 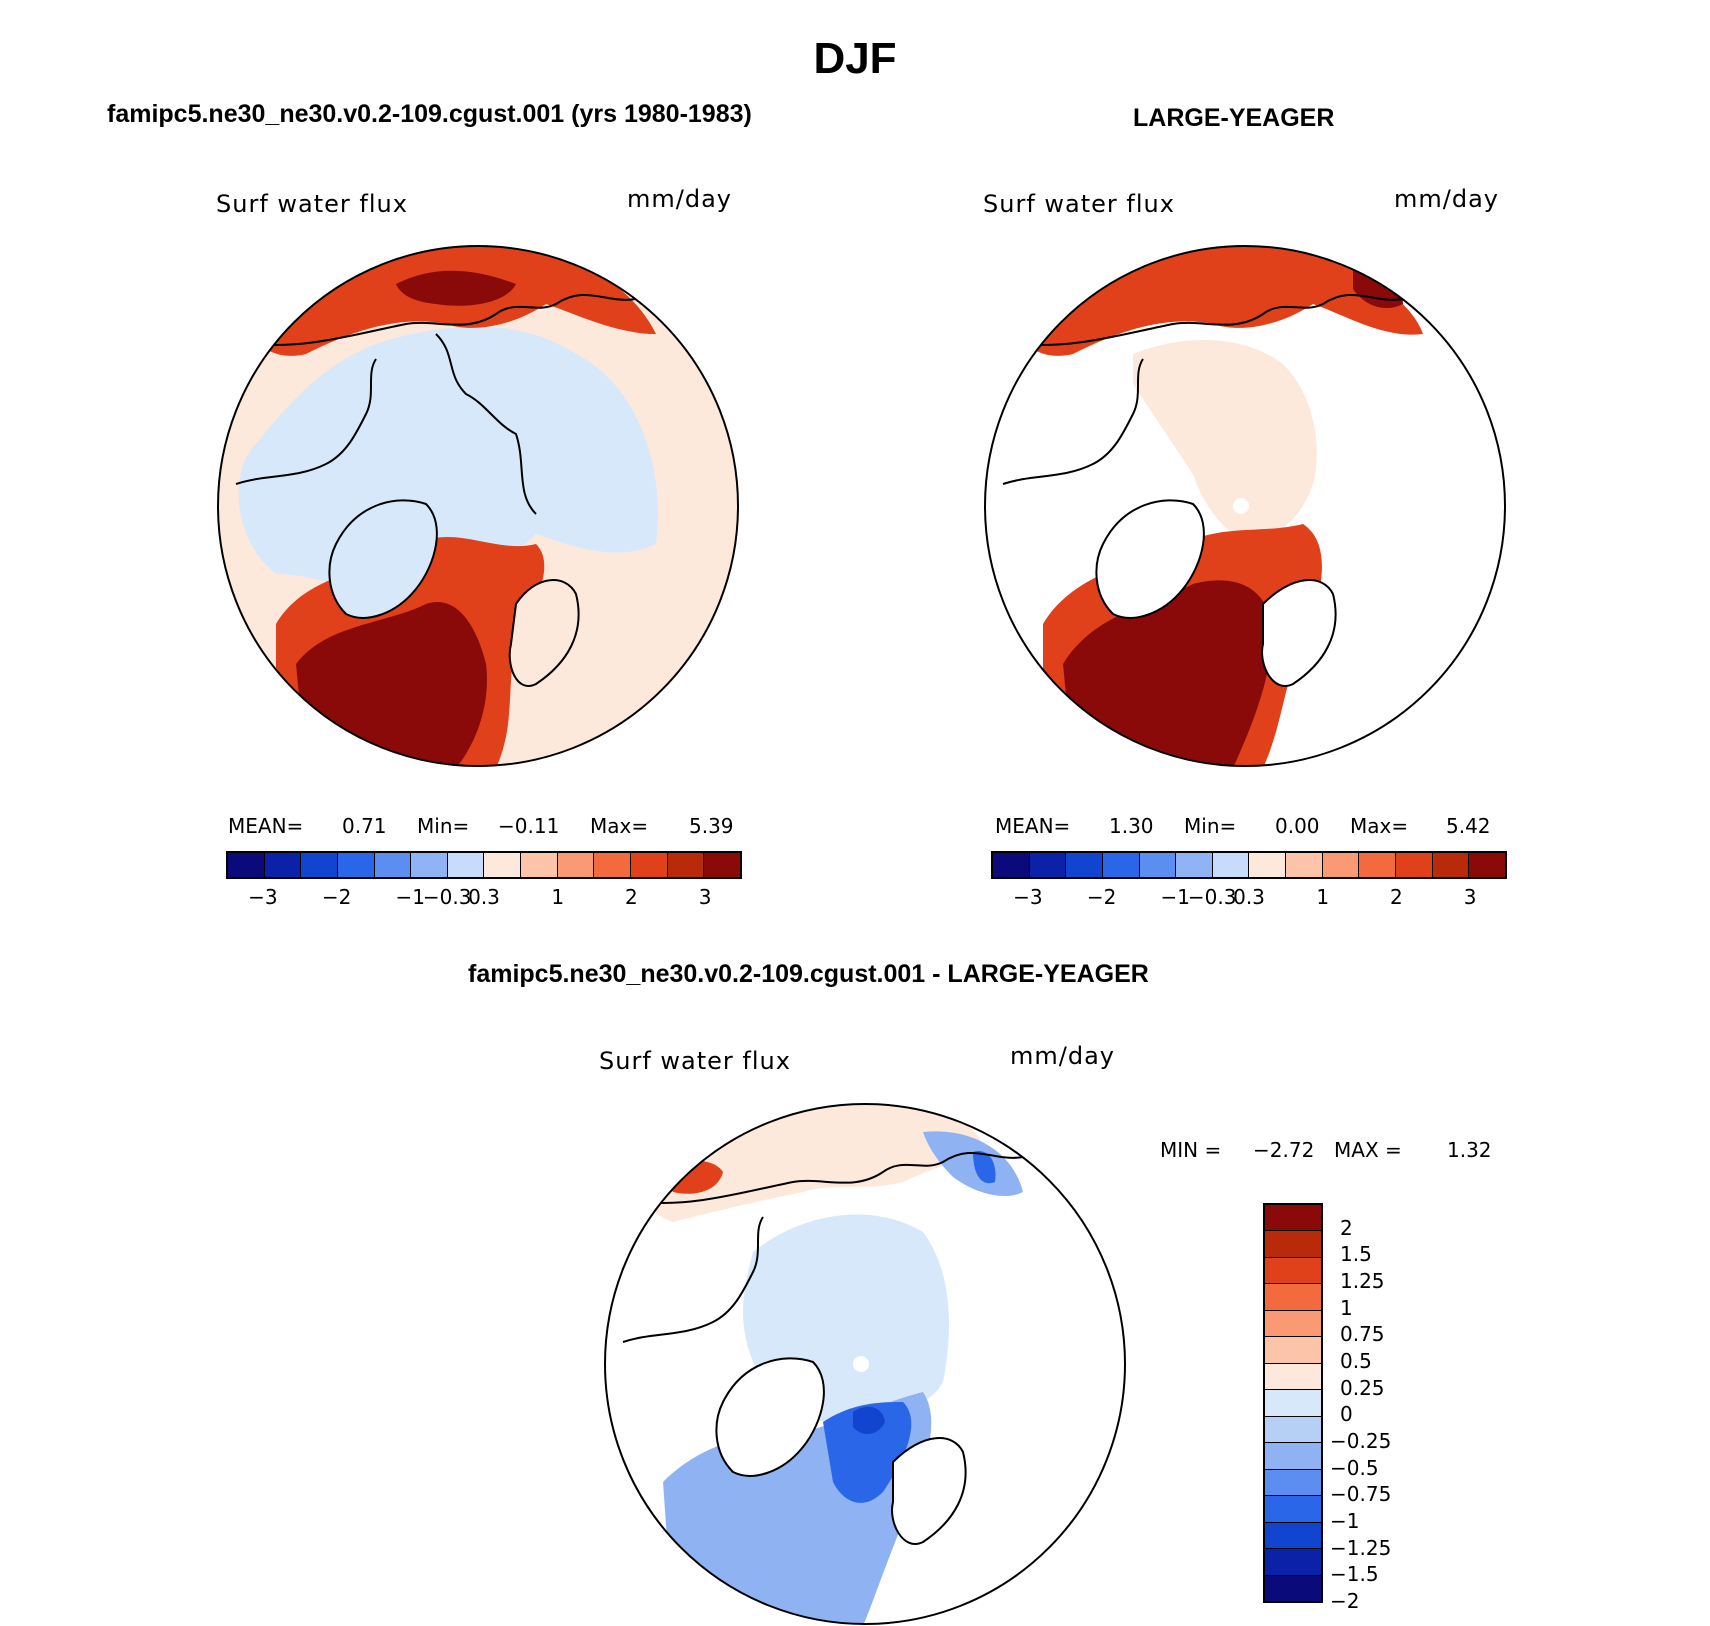 I want to click on panel2-colorbar-tick-label: −2, so click(x=1101, y=897).